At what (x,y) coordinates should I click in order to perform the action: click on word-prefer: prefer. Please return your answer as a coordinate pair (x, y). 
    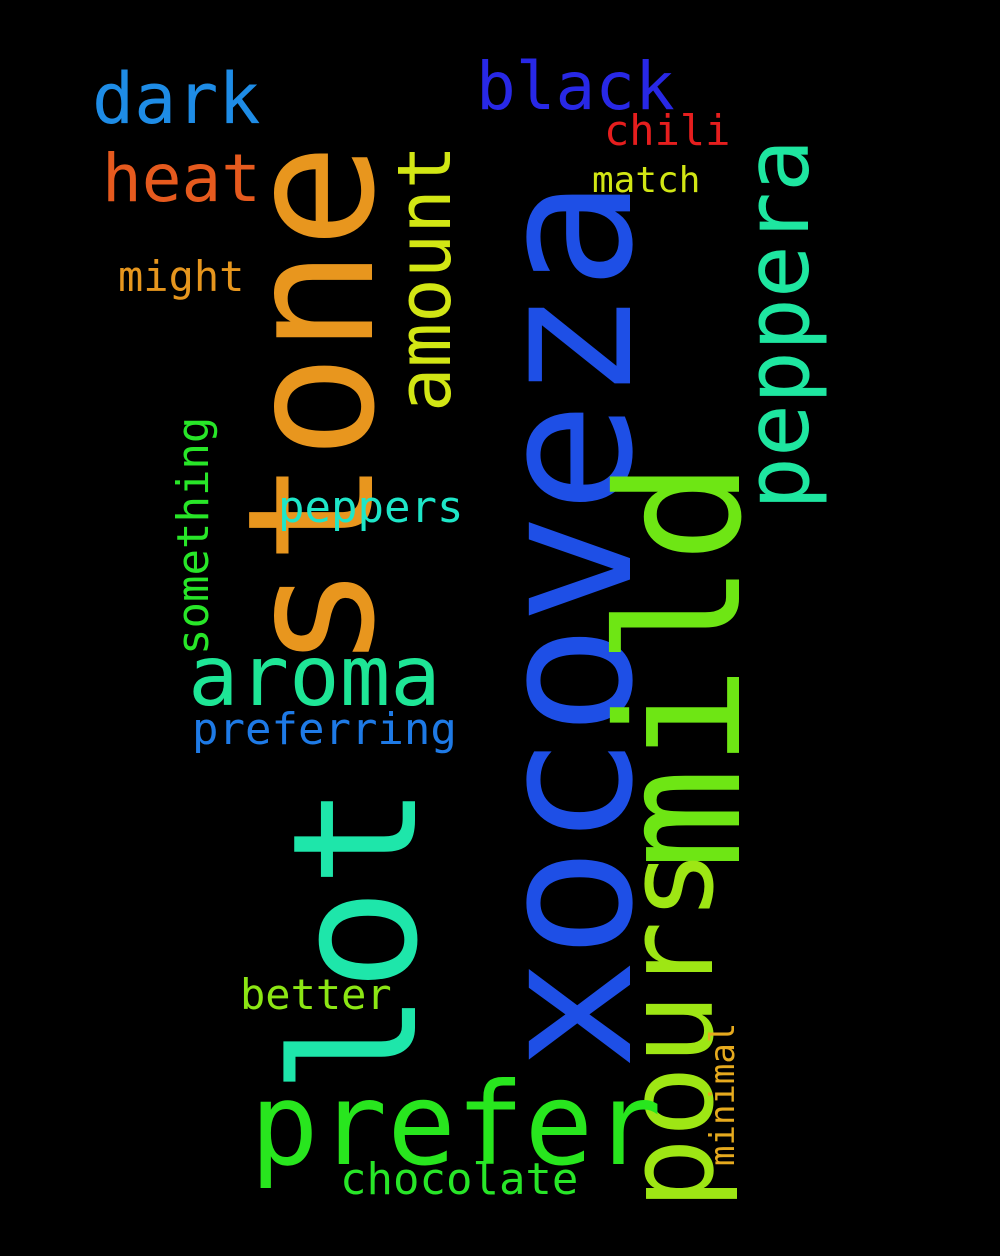
    Looking at the image, I should click on (456, 1124).